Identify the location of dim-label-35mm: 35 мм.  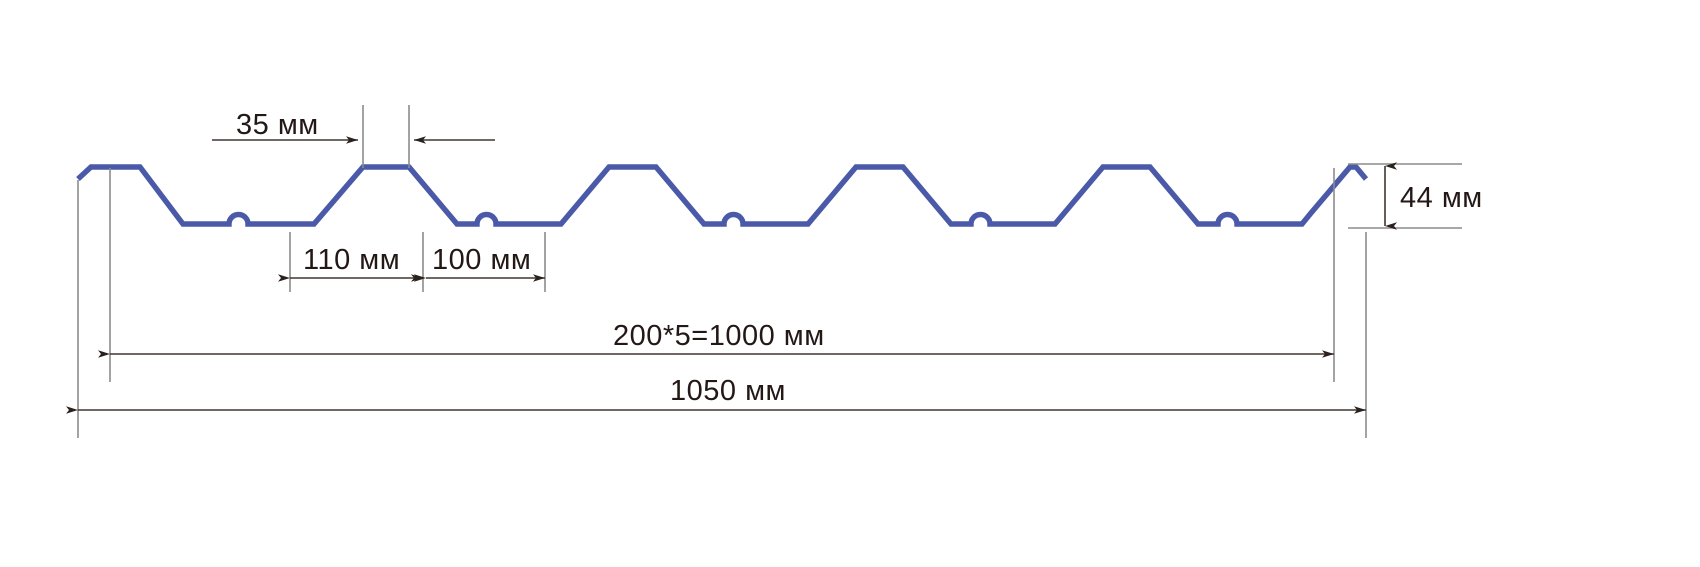
(277, 125).